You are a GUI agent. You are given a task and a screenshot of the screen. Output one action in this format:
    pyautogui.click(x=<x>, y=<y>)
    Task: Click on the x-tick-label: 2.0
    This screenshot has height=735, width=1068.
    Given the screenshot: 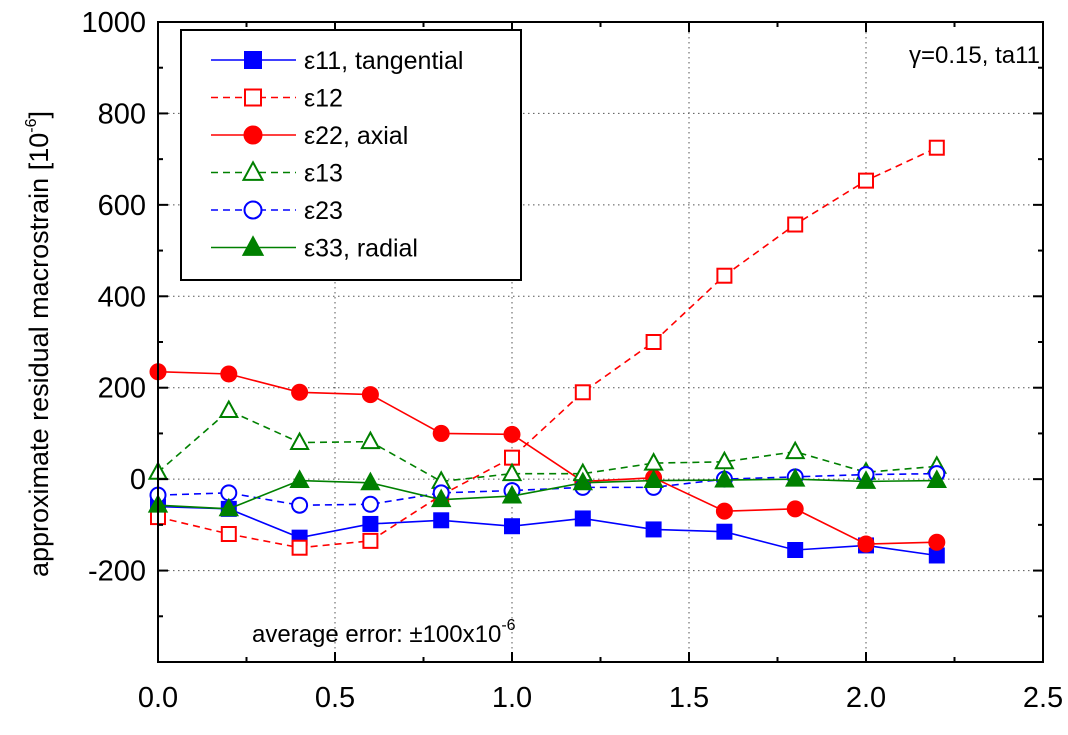 What is the action you would take?
    pyautogui.click(x=866, y=698)
    